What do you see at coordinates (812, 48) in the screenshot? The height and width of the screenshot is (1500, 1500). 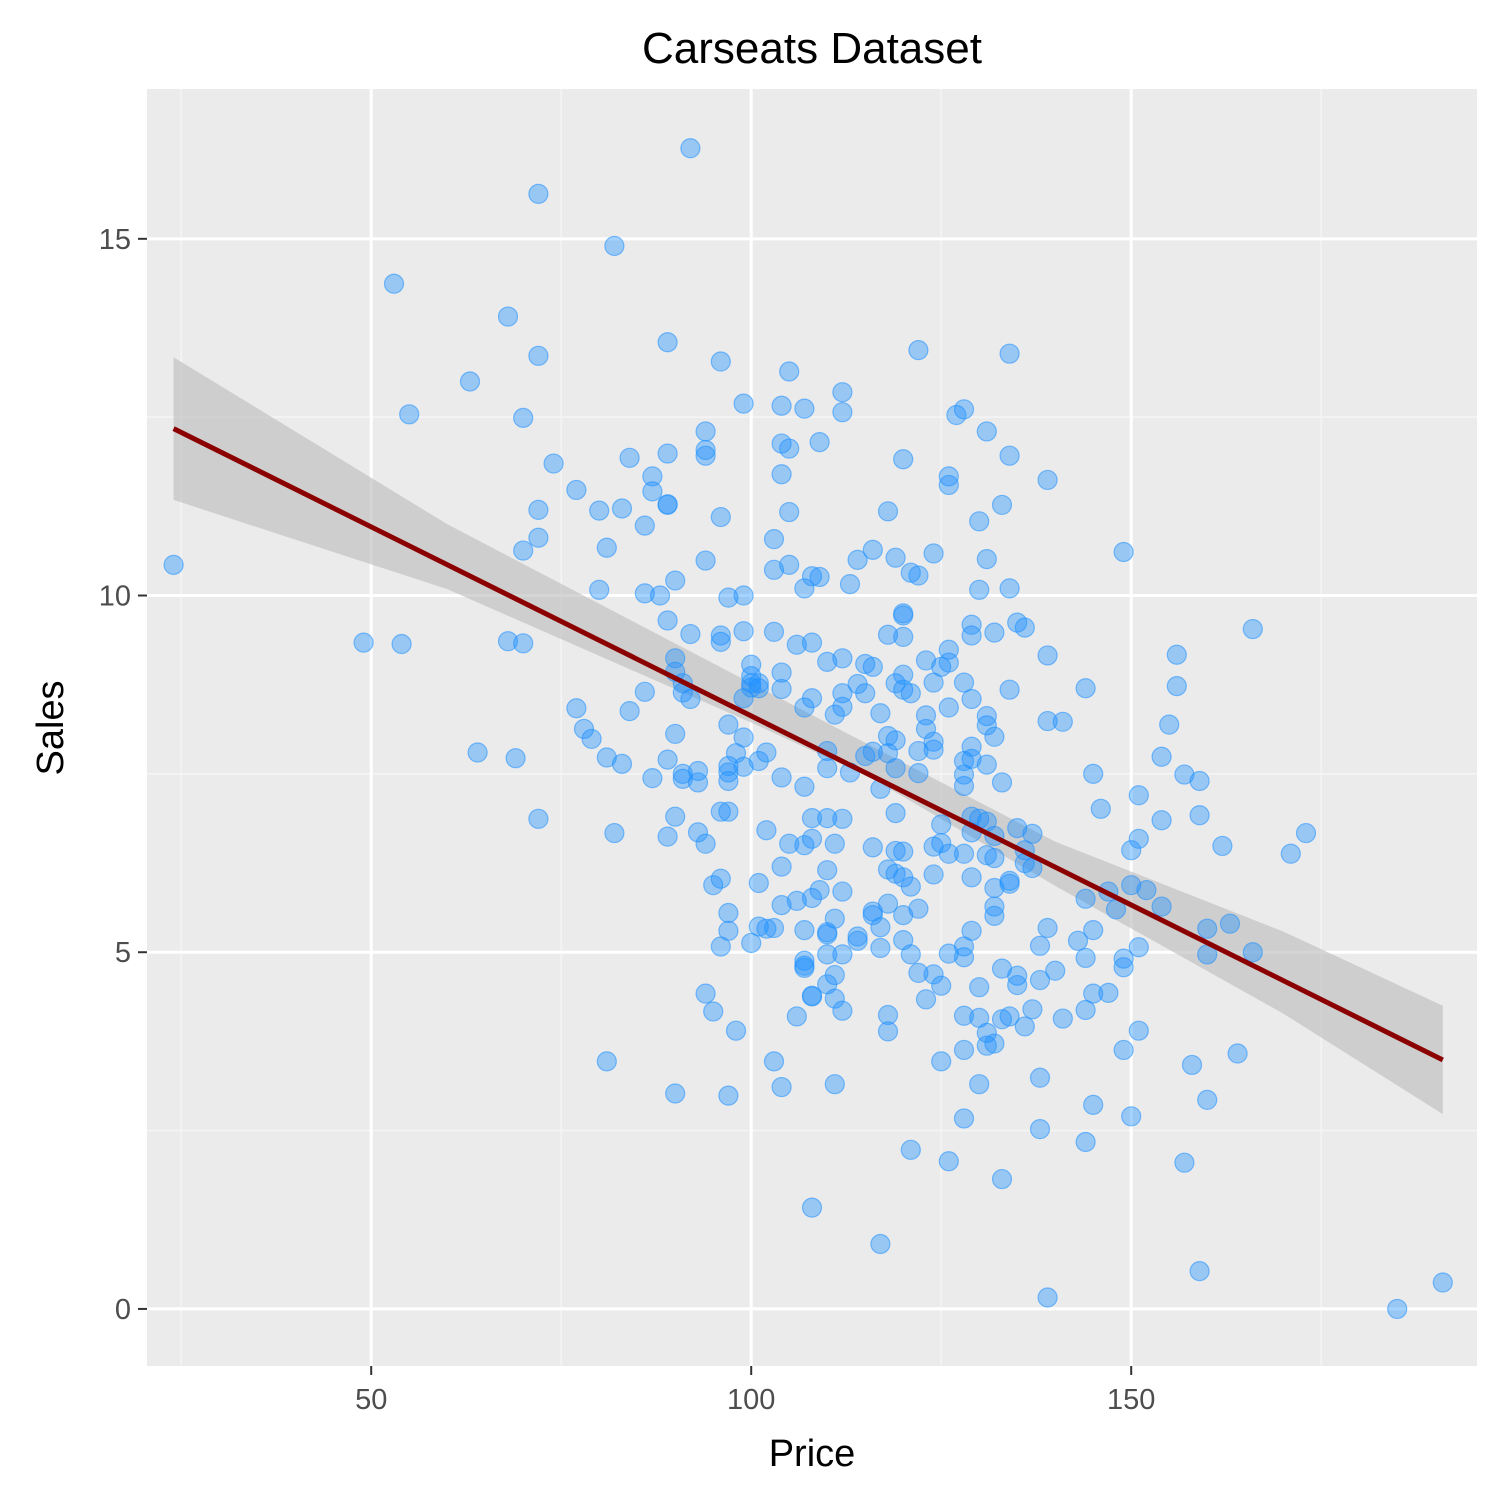 I see `chart-title: Carseats Dataset` at bounding box center [812, 48].